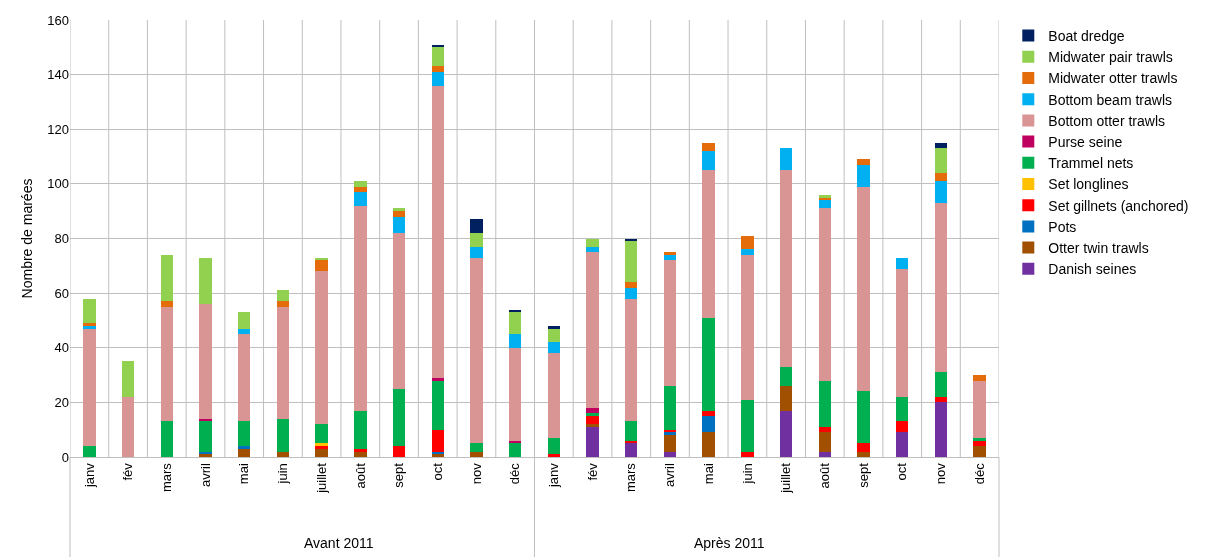 The width and height of the screenshot is (1206, 557). I want to click on x-tick-label: oct, so click(437, 471).